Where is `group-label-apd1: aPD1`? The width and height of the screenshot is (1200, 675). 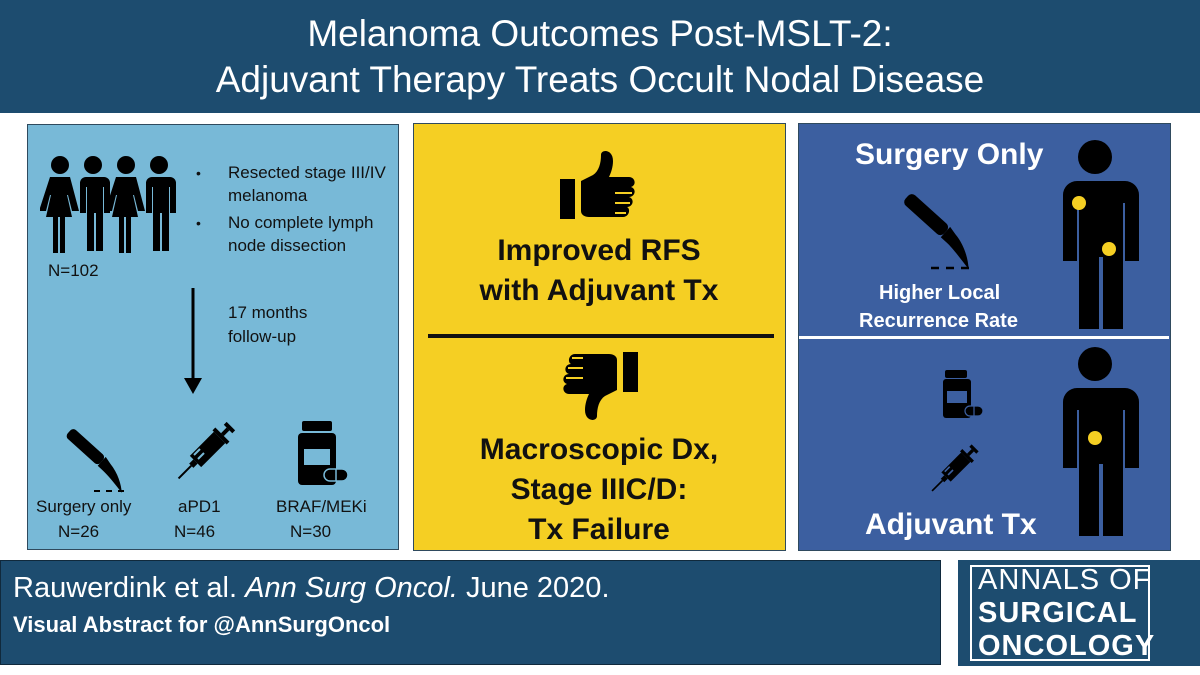
group-label-apd1: aPD1 is located at coordinates (199, 506).